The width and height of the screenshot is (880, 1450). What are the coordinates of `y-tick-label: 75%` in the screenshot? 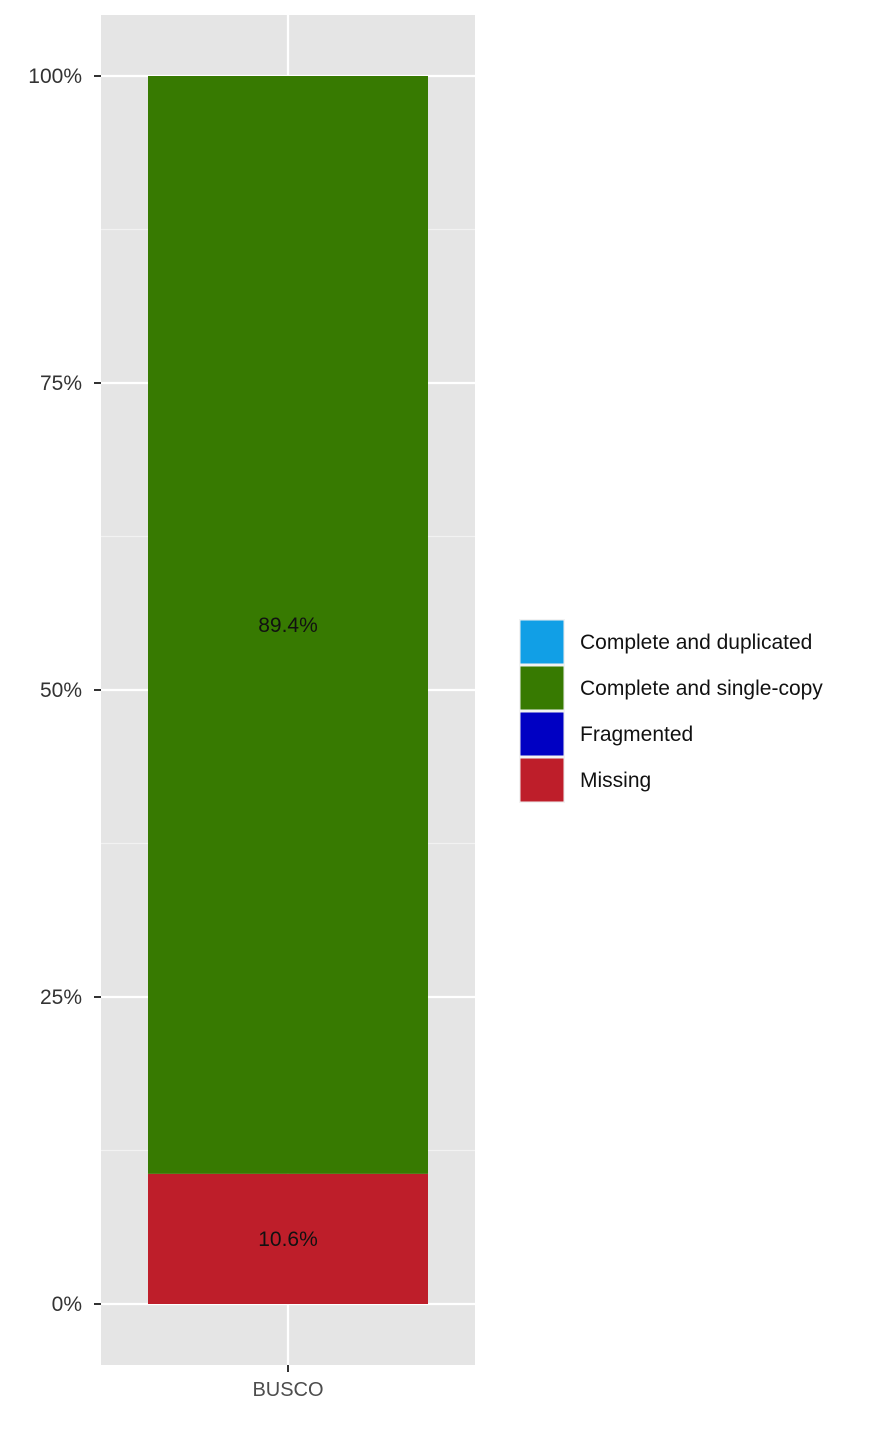 It's located at (61, 383).